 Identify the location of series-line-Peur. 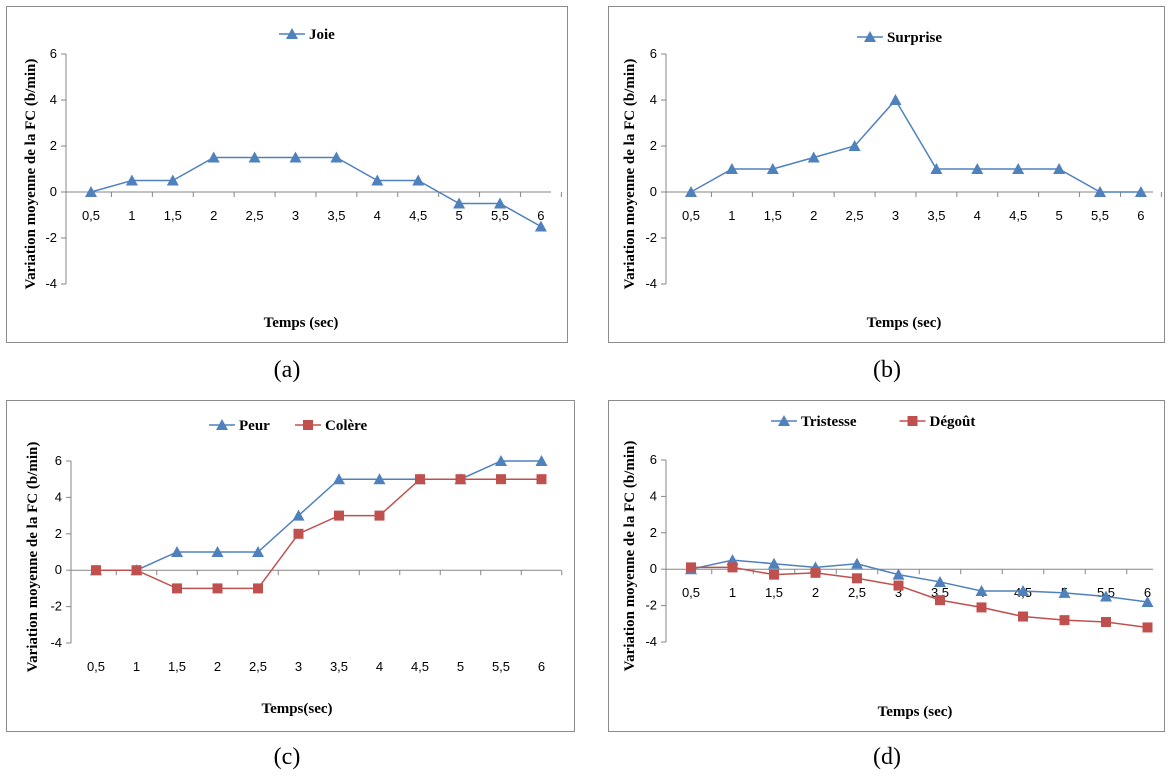
(319, 515).